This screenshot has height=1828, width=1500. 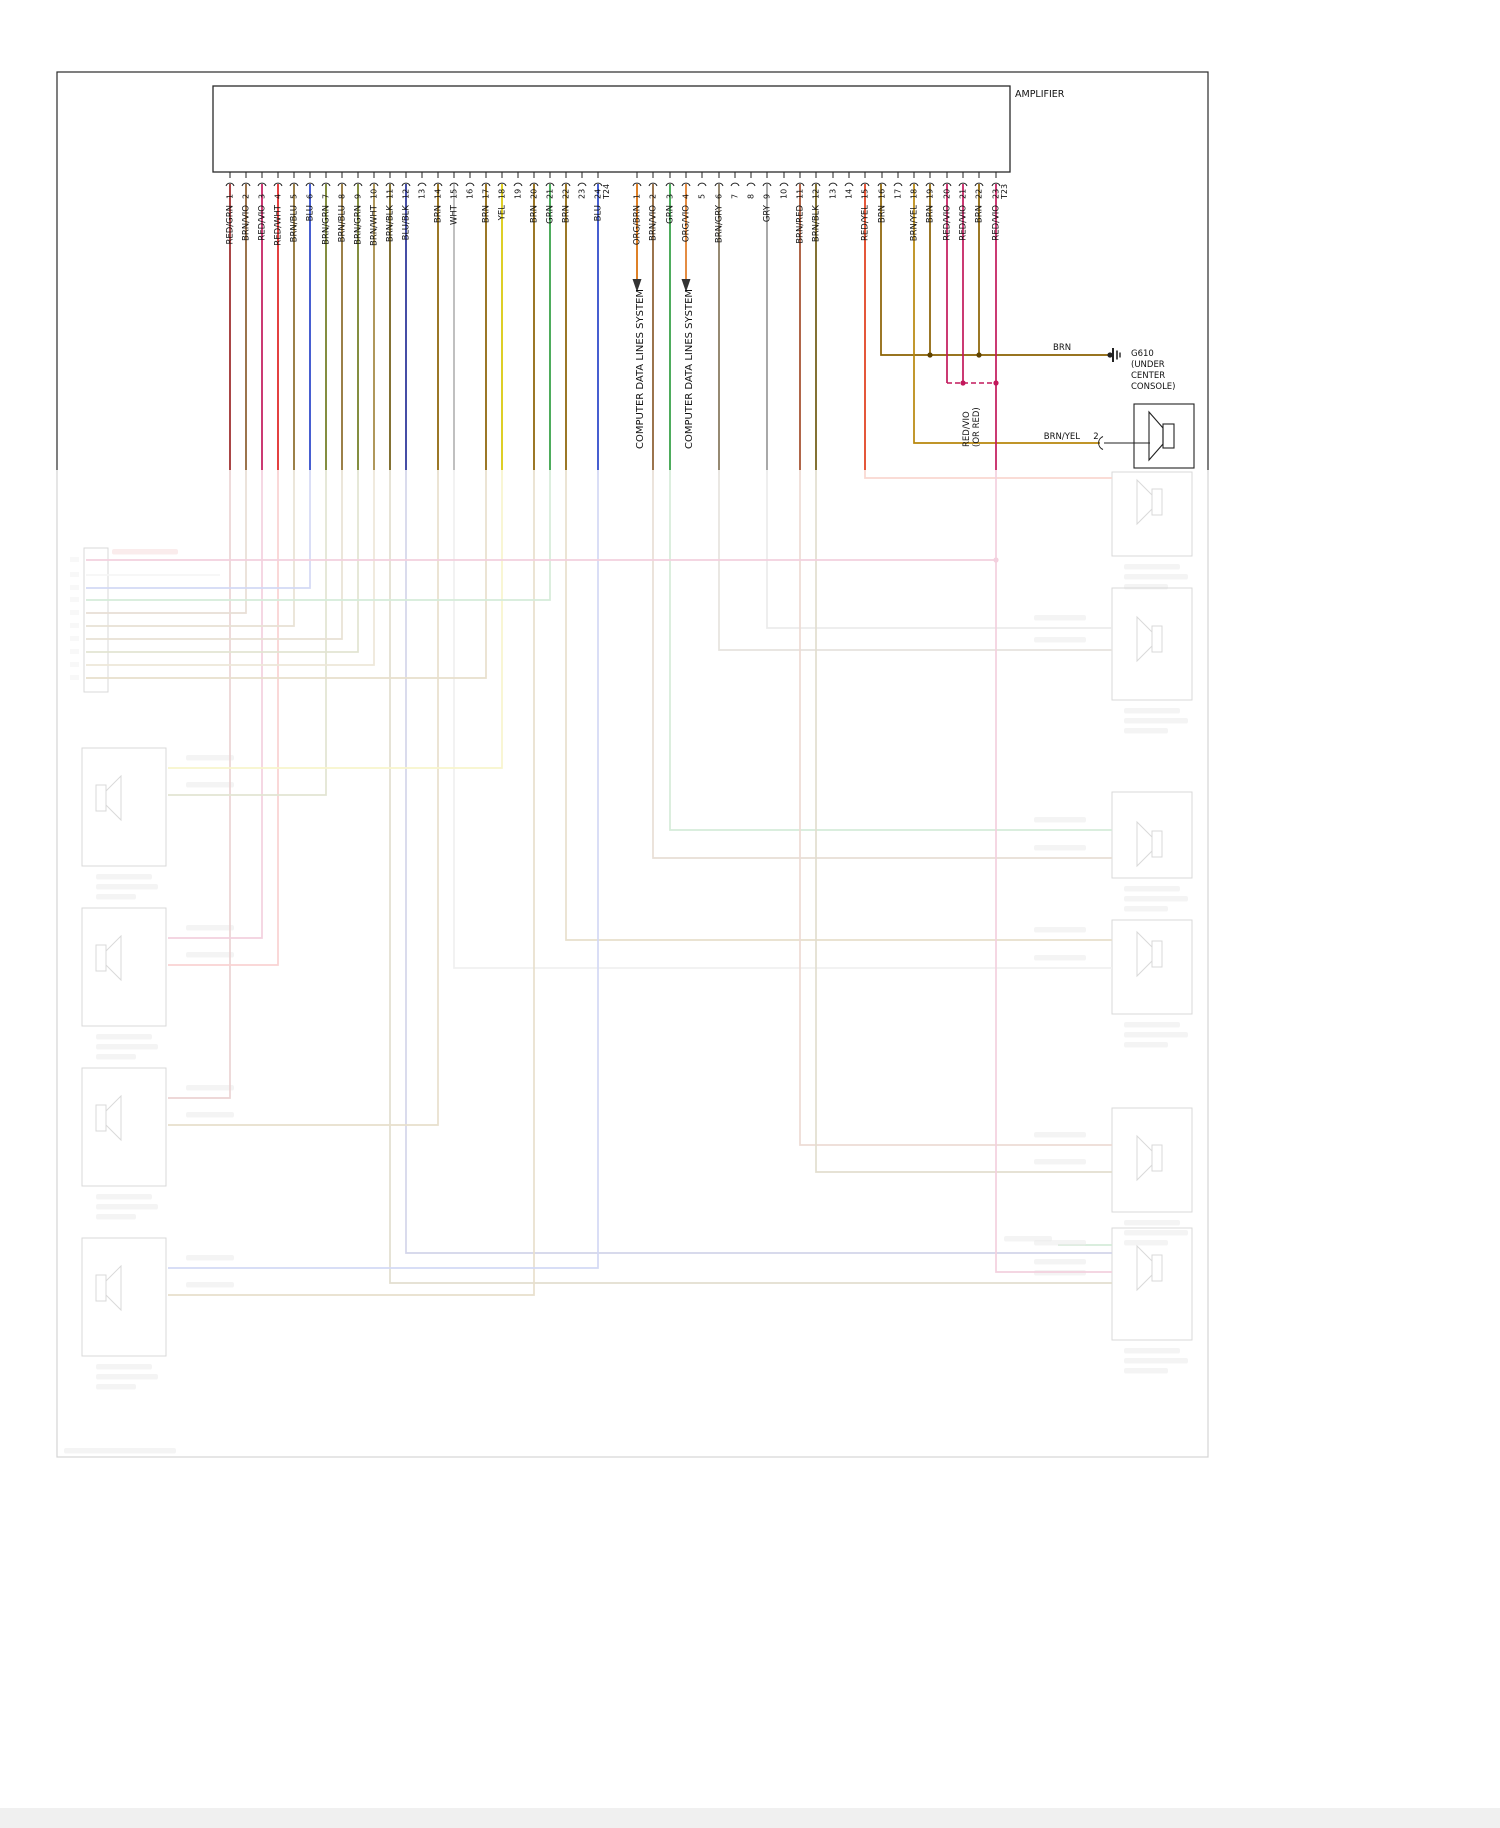 I want to click on ground-wire-color-label: BRN, so click(x=1062, y=348).